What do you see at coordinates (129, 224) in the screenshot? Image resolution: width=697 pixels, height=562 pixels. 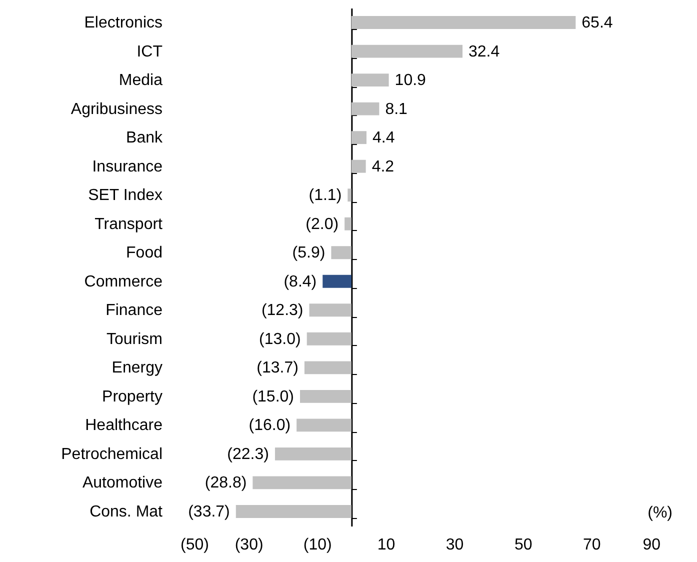 I see `y-tick-label: Transport` at bounding box center [129, 224].